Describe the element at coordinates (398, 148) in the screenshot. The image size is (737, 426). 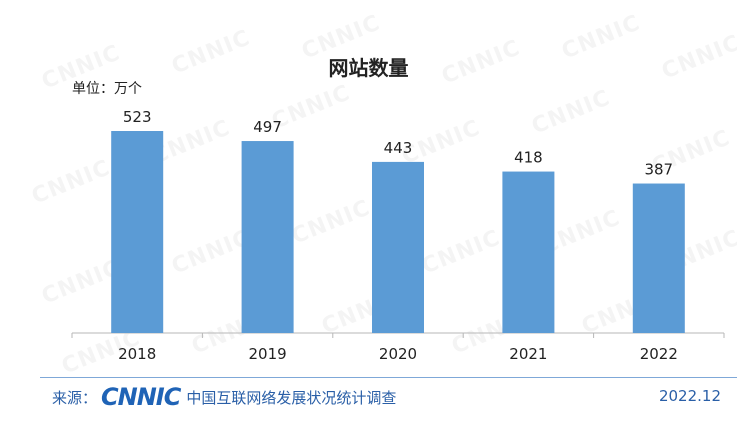
I see `data-label-2020: 443` at that location.